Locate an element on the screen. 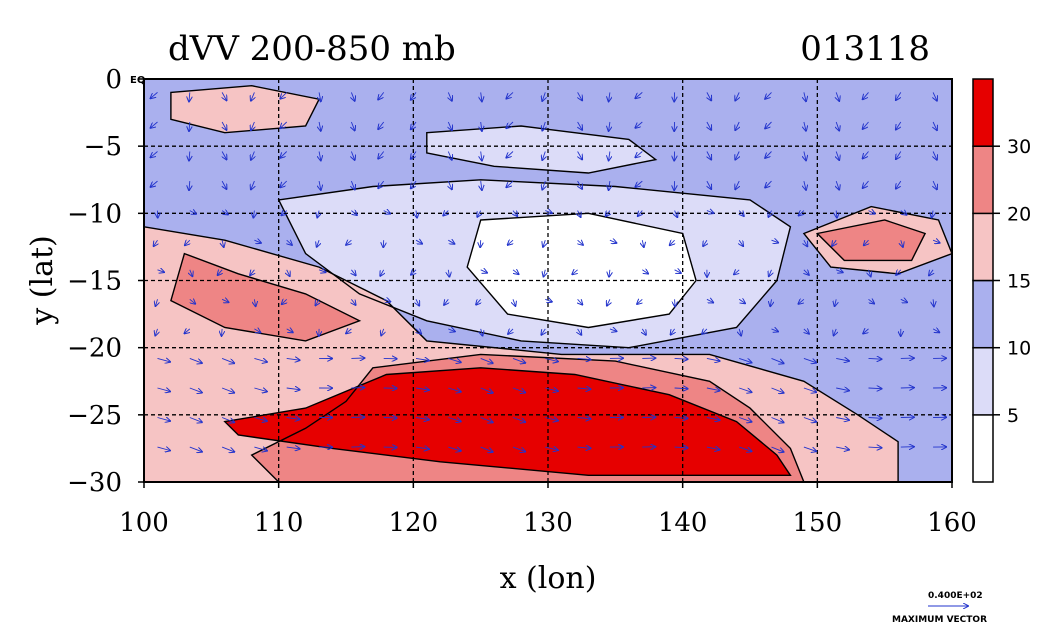  colorbar-tick-label: 20 is located at coordinates (1019, 214).